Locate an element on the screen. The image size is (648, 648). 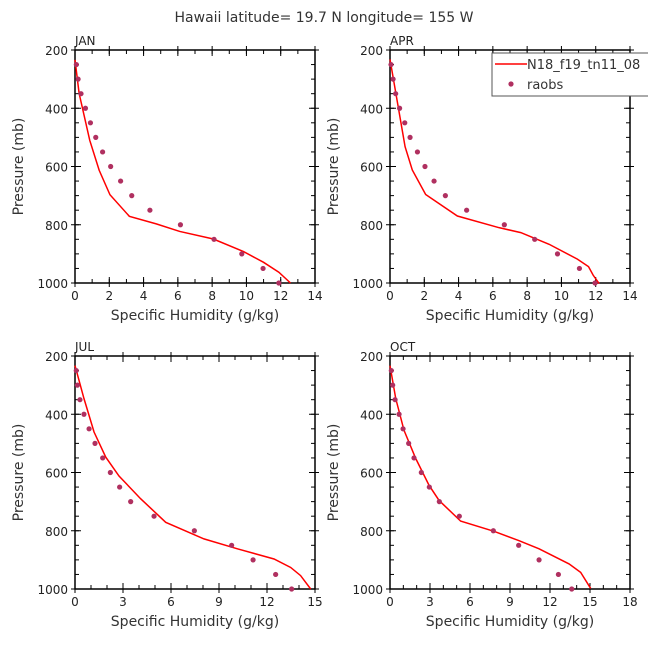
x-tick-label: 3 is located at coordinates (123, 602).